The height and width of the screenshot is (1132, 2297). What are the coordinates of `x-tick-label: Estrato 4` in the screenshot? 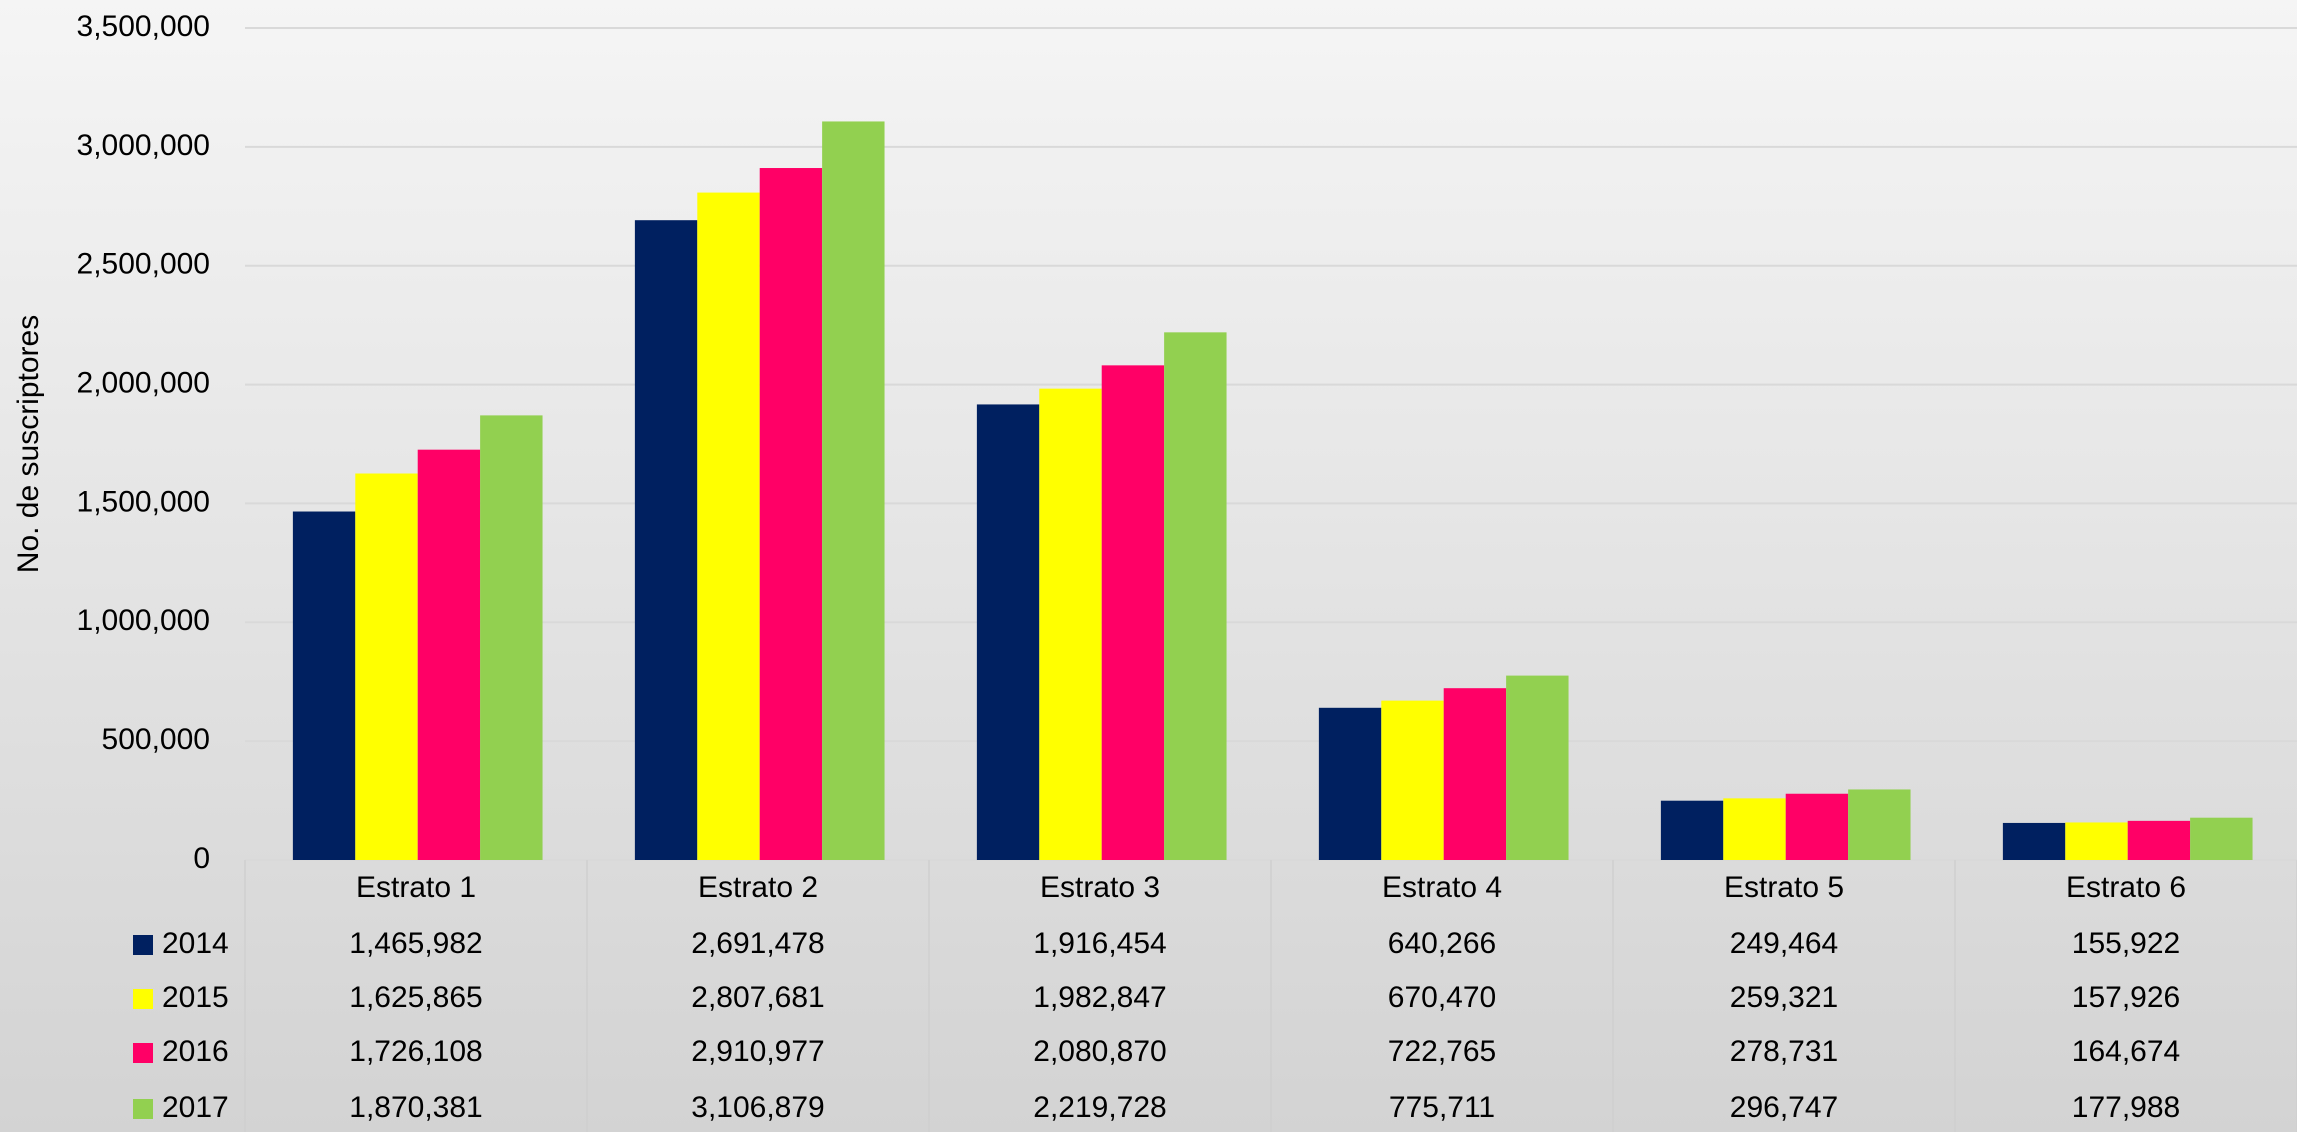 It's located at (1442, 887).